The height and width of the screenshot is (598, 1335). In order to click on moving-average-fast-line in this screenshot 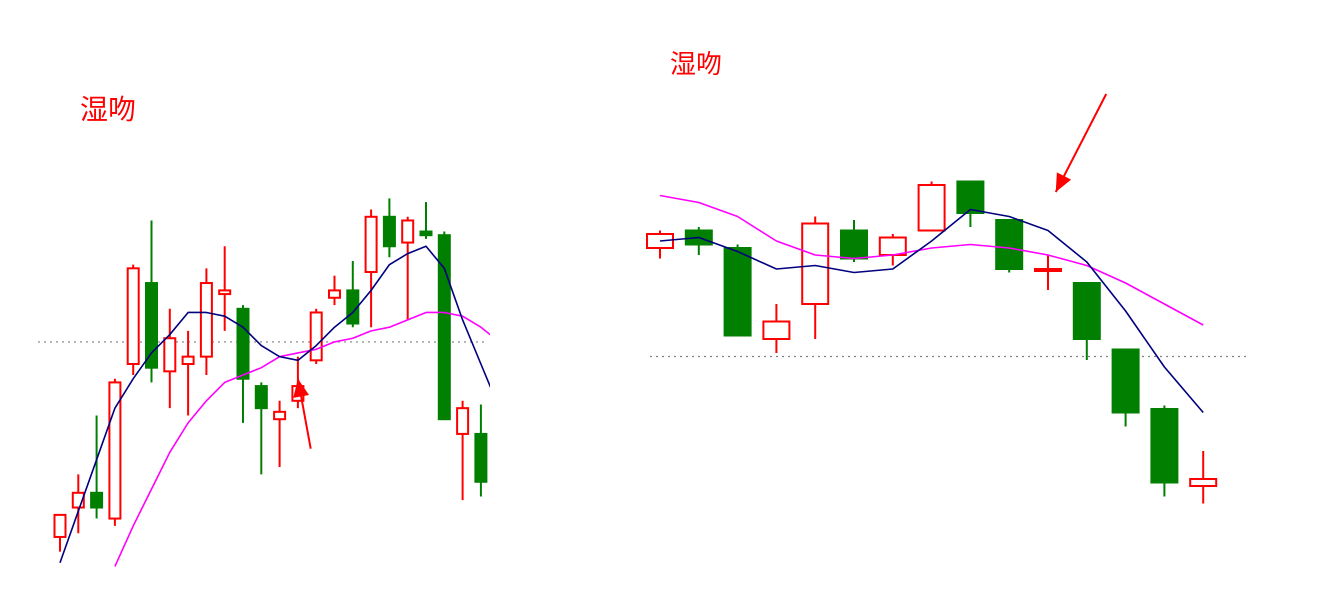, I will do `click(931, 311)`.